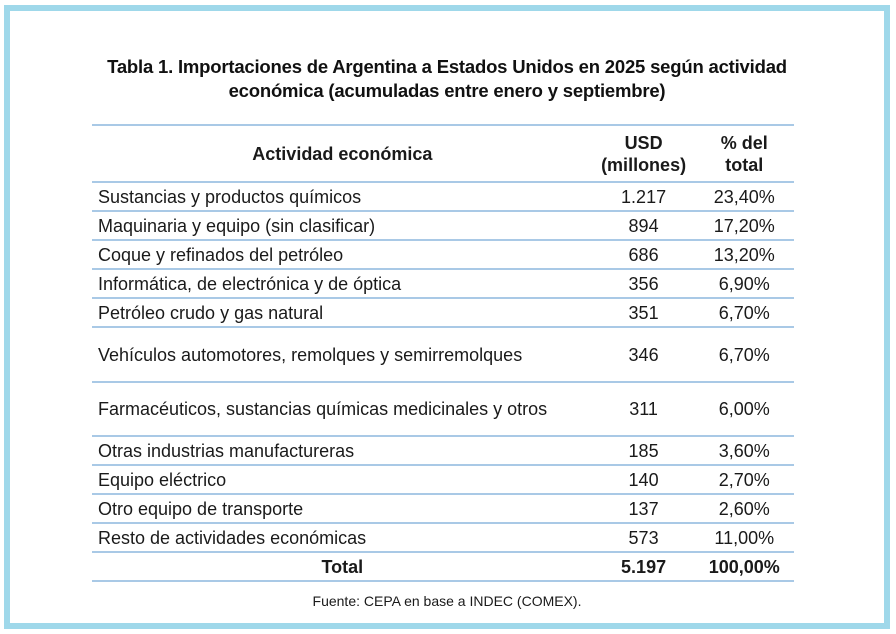  I want to click on usd-cell: 351, so click(643, 313).